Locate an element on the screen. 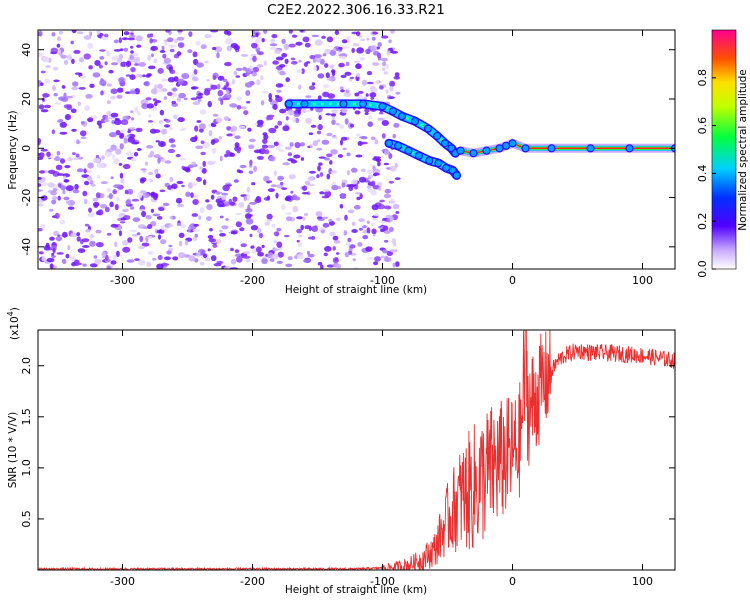 The height and width of the screenshot is (600, 750). y-tick-label: -40 is located at coordinates (26, 247).